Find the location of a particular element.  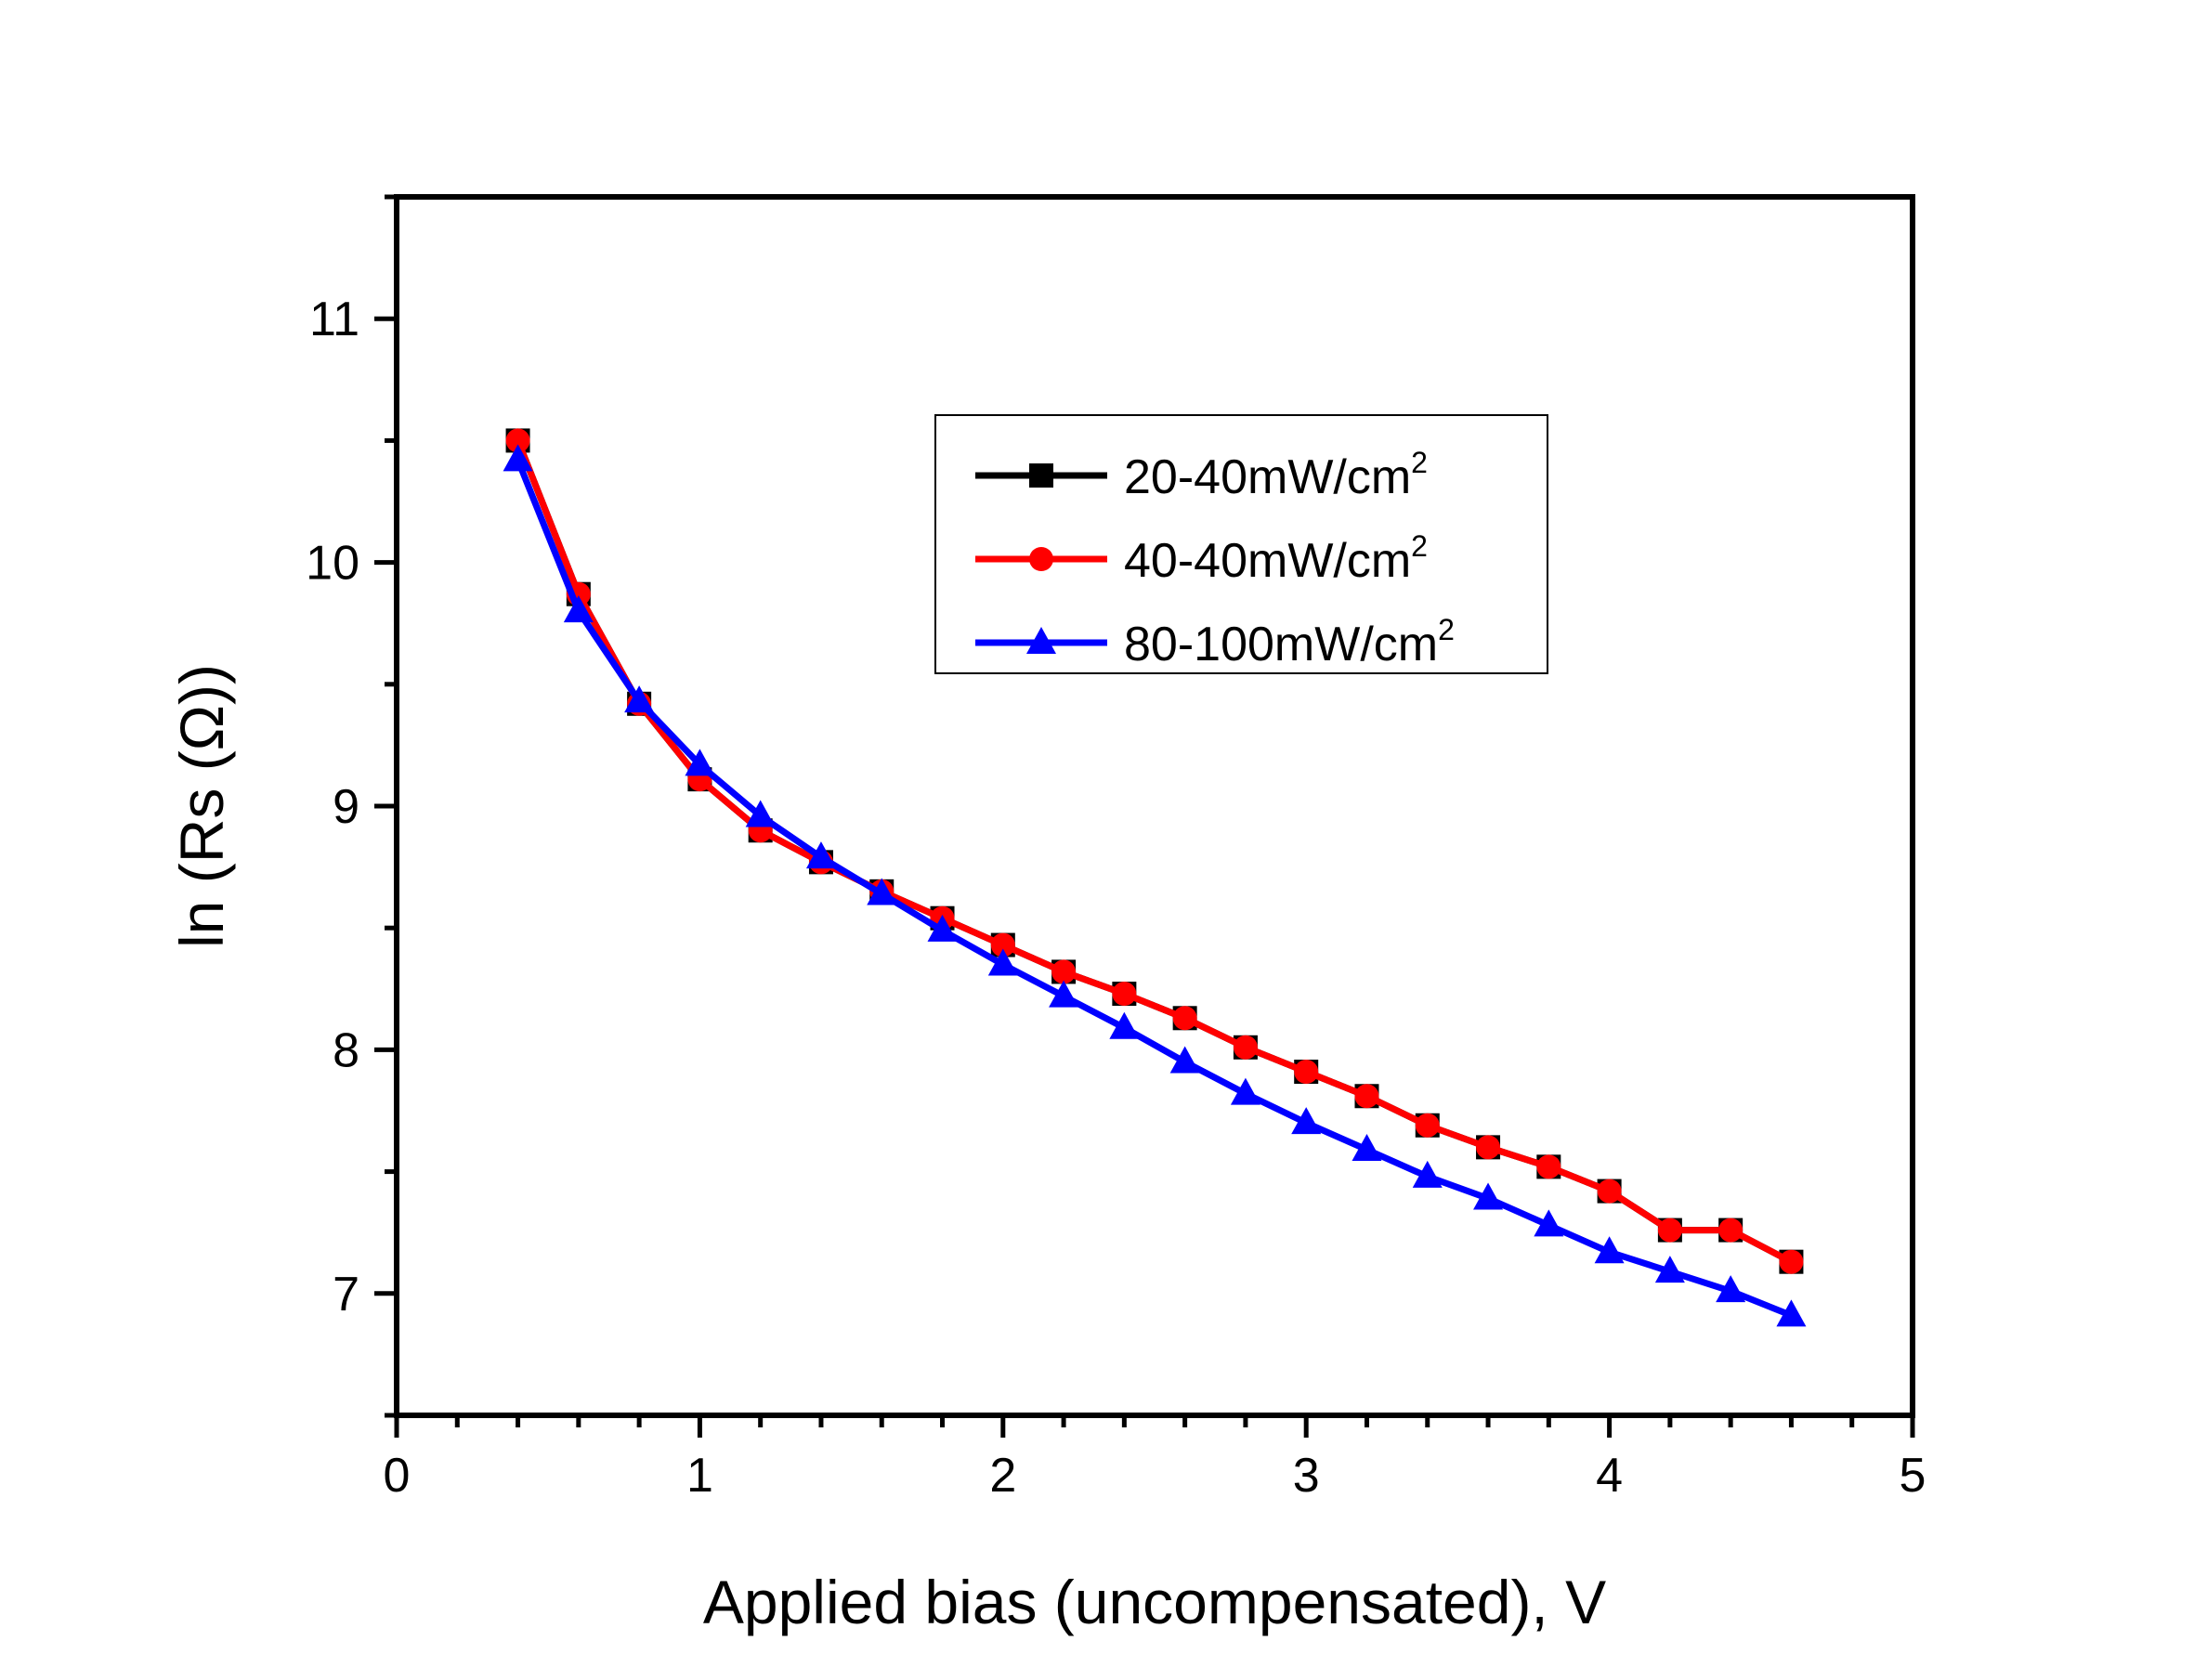

y-tick-label: 10 is located at coordinates (332, 564).